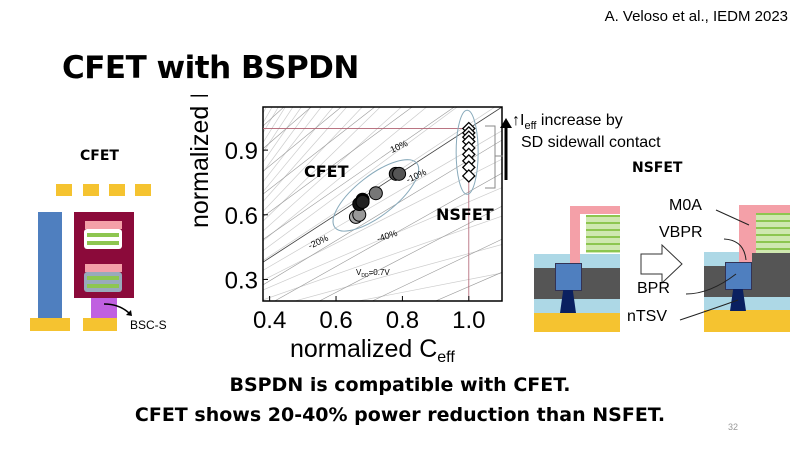 This screenshot has height=450, width=800. I want to click on nsfet-series-label: NSFET, so click(465, 214).